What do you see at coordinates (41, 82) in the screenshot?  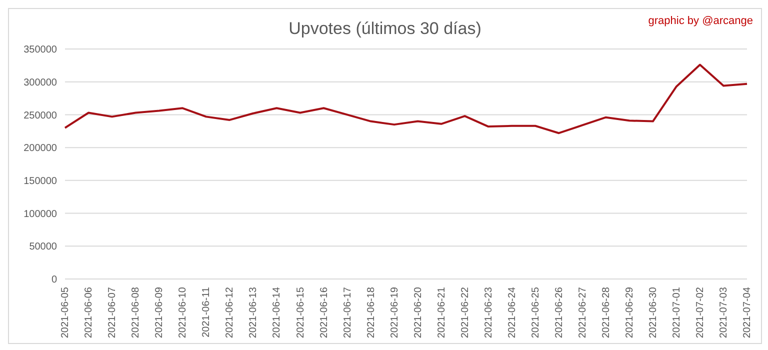 I see `y-tick-label: 300000` at bounding box center [41, 82].